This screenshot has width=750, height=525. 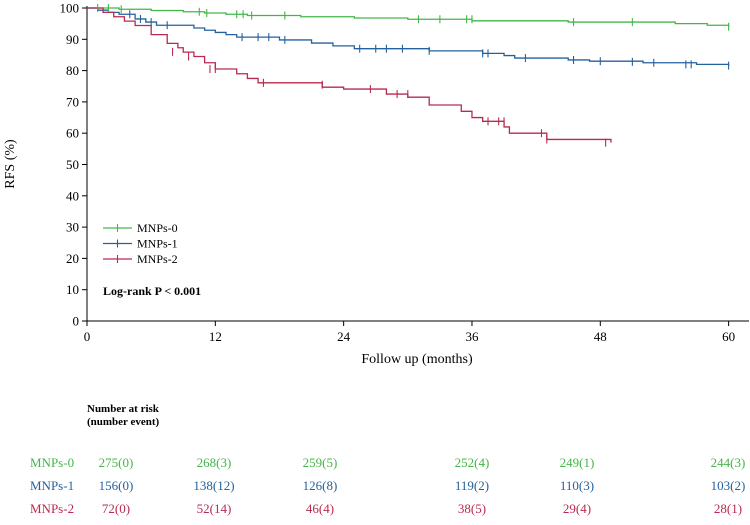 I want to click on x-tick-label: 0, so click(x=87, y=336).